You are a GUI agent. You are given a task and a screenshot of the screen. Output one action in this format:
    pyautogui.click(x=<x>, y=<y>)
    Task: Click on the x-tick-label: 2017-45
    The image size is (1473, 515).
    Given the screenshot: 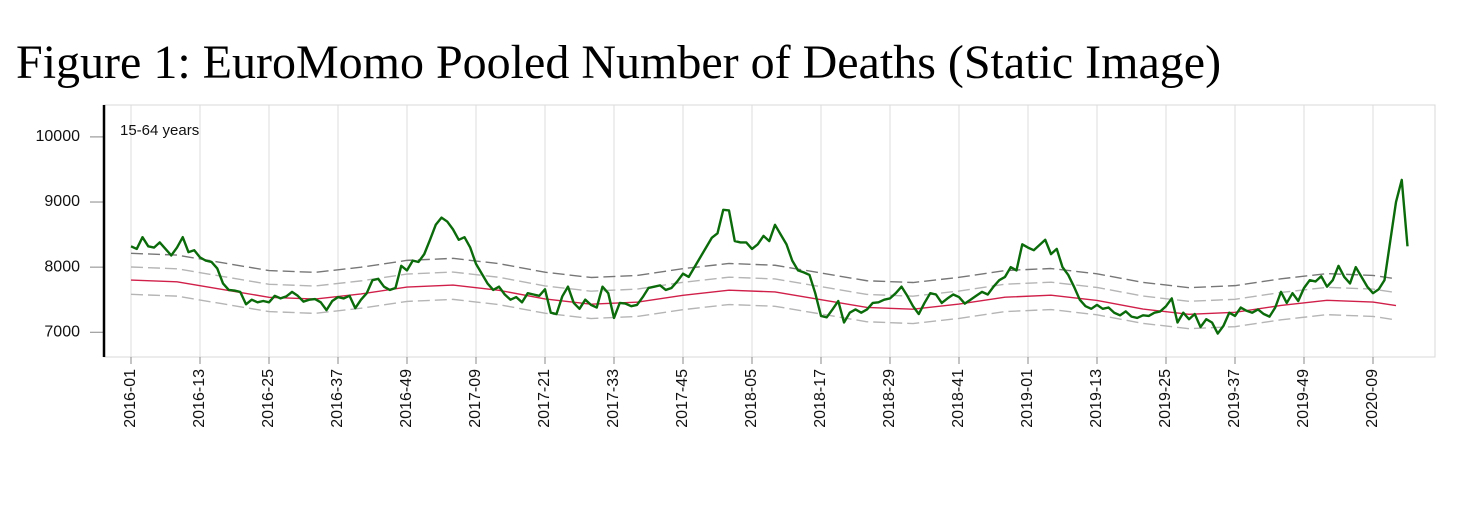 What is the action you would take?
    pyautogui.click(x=682, y=398)
    